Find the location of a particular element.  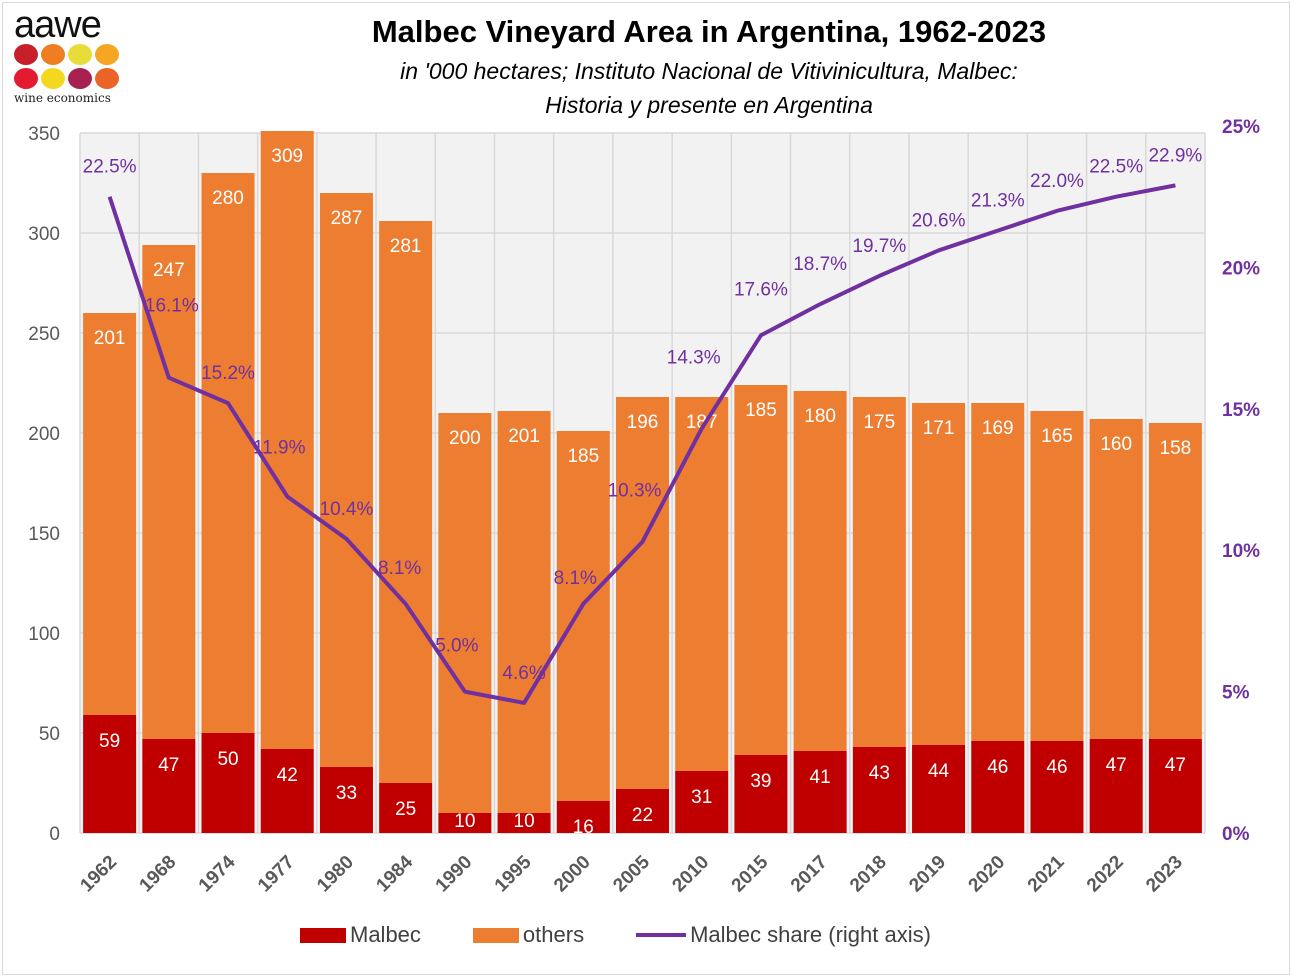

x-tick-label: 2000 is located at coordinates (572, 874).